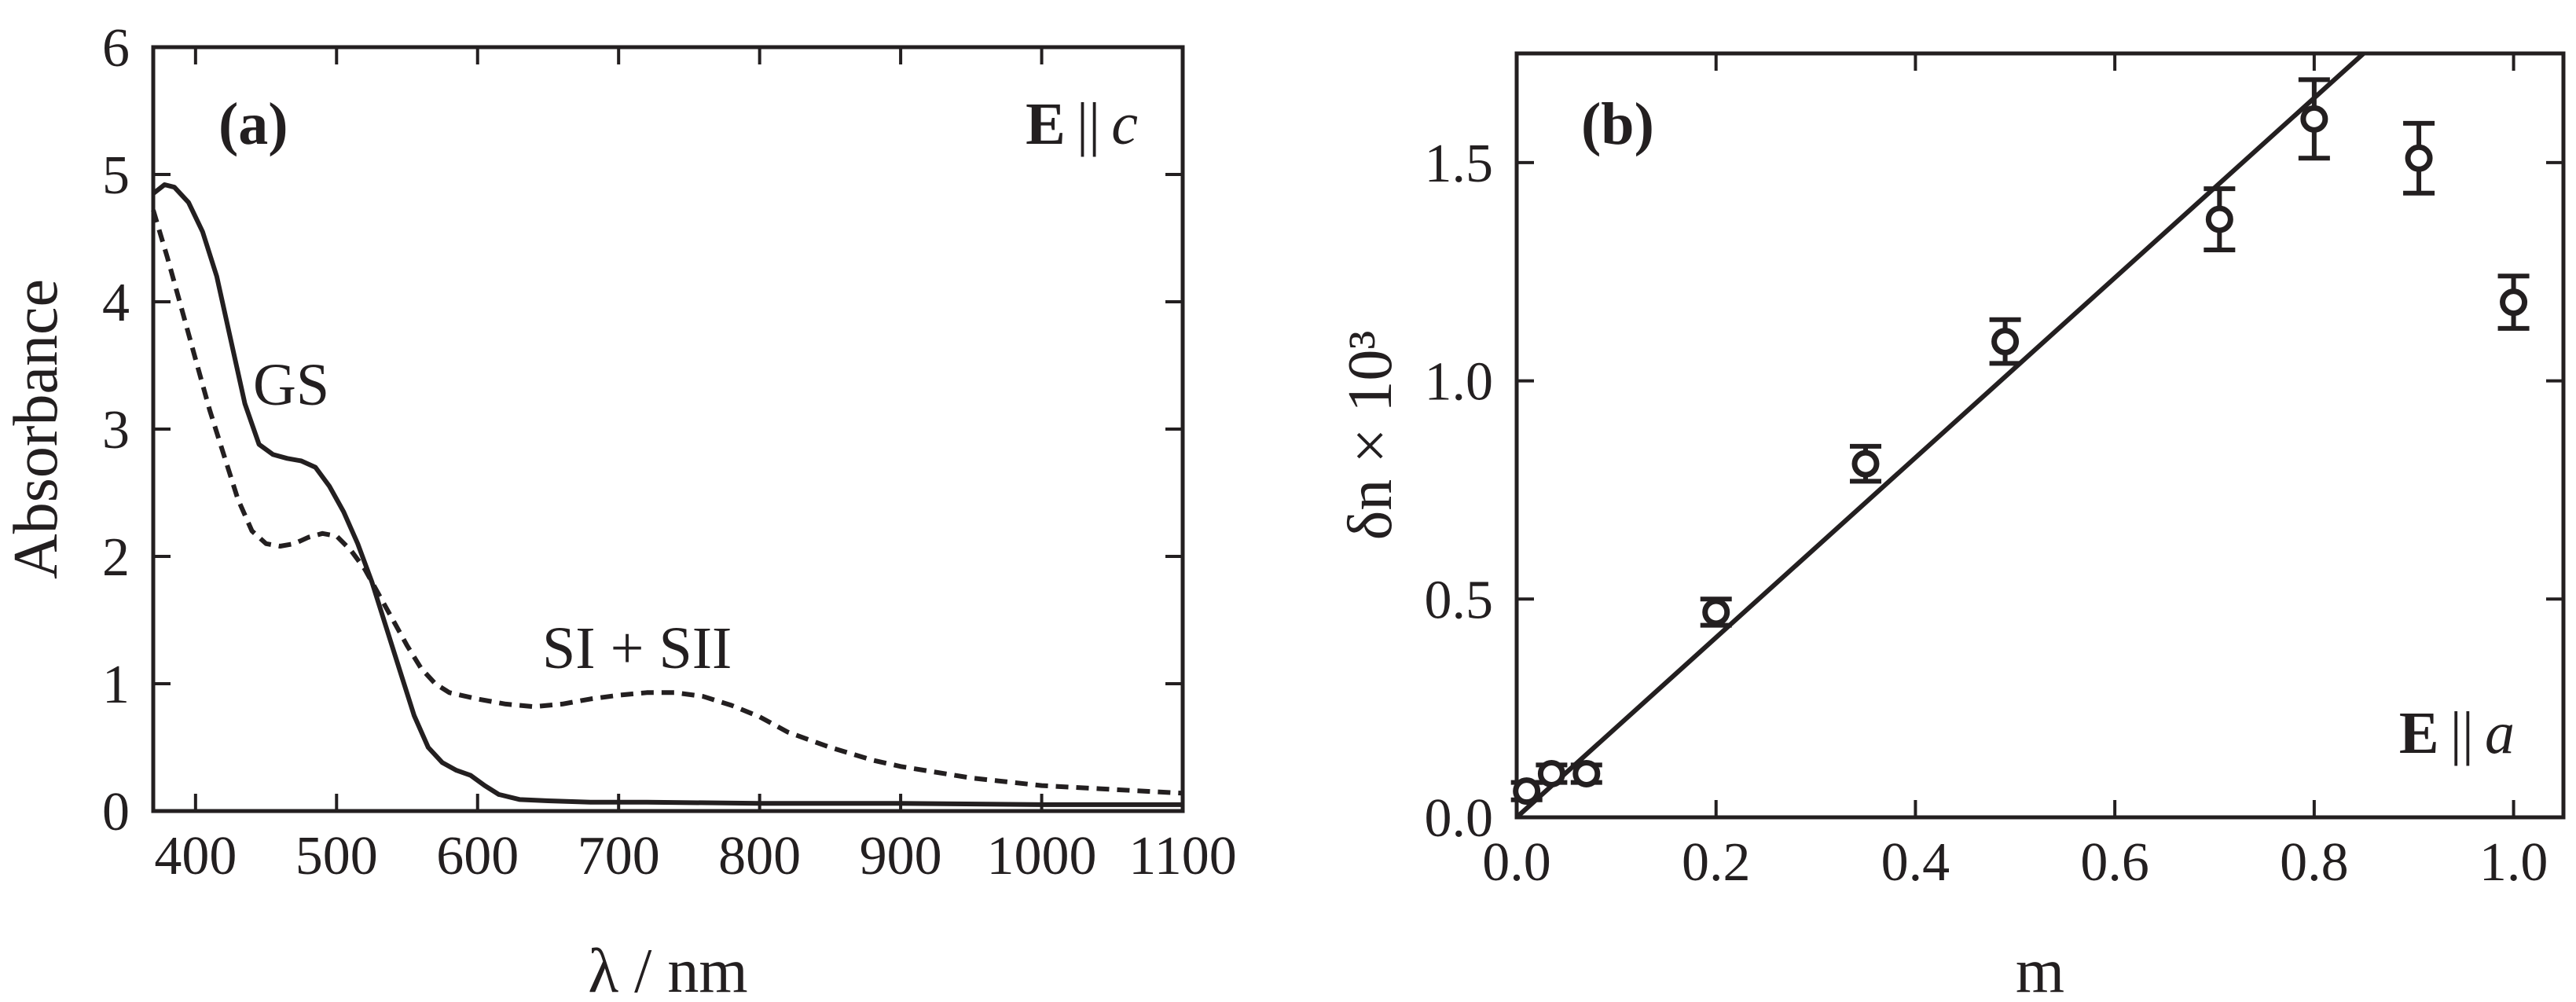  Describe the element at coordinates (1915, 862) in the screenshot. I see `panel-b-x-tick-label: 0.4` at that location.